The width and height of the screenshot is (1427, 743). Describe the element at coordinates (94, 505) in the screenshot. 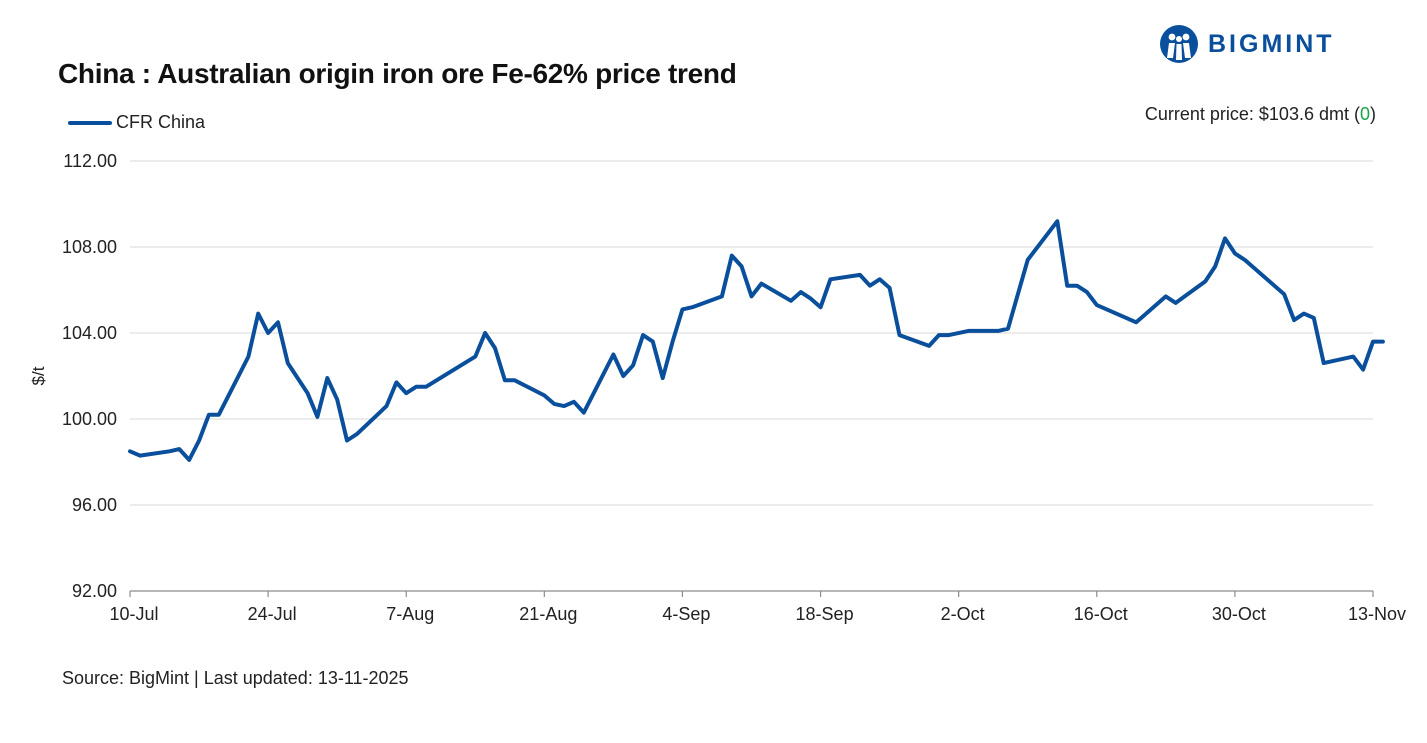

I see `y-tick-label: 96.00` at that location.